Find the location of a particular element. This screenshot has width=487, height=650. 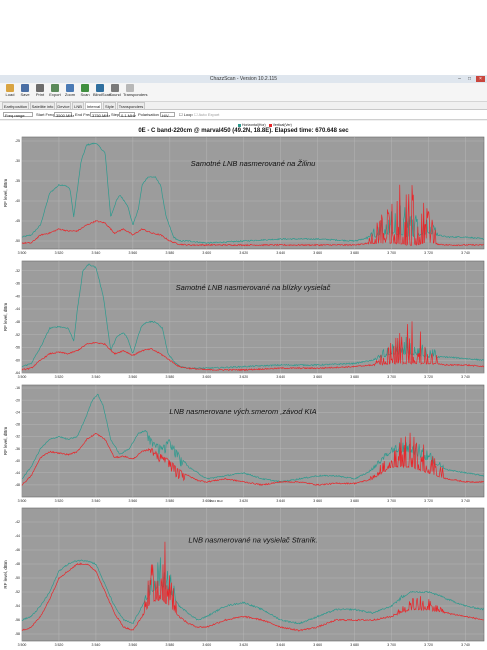

print-icon is located at coordinates (40, 88).